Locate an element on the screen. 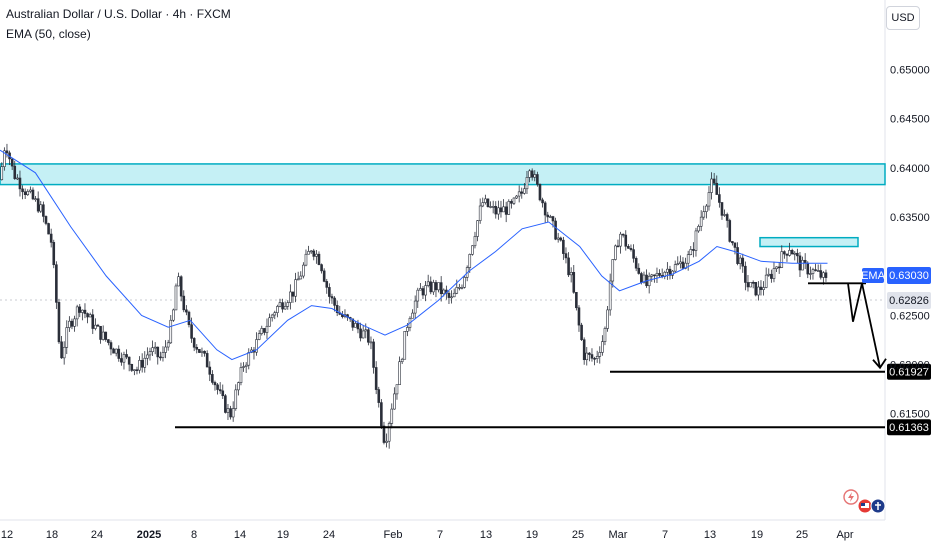  x-tick-label: 13 is located at coordinates (486, 535).